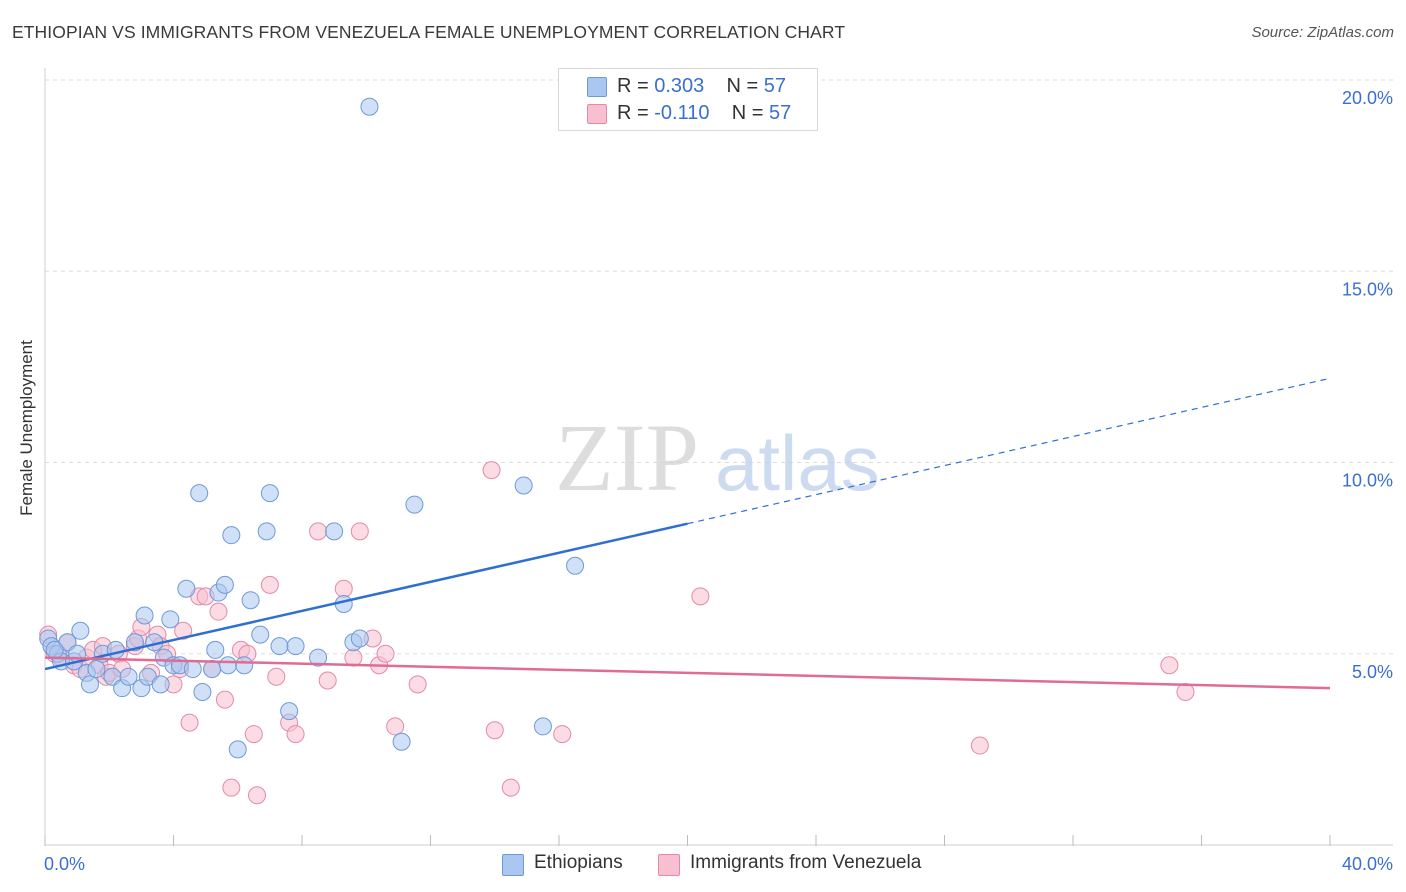 Image resolution: width=1406 pixels, height=892 pixels. I want to click on y-tick-label: 5.0%, so click(1372, 672).